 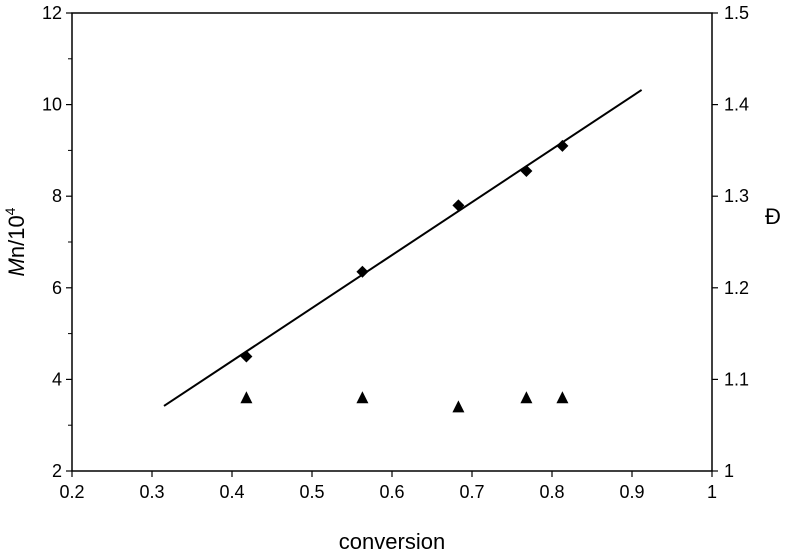 I want to click on x-tick-label: 0.2, so click(x=71, y=492).